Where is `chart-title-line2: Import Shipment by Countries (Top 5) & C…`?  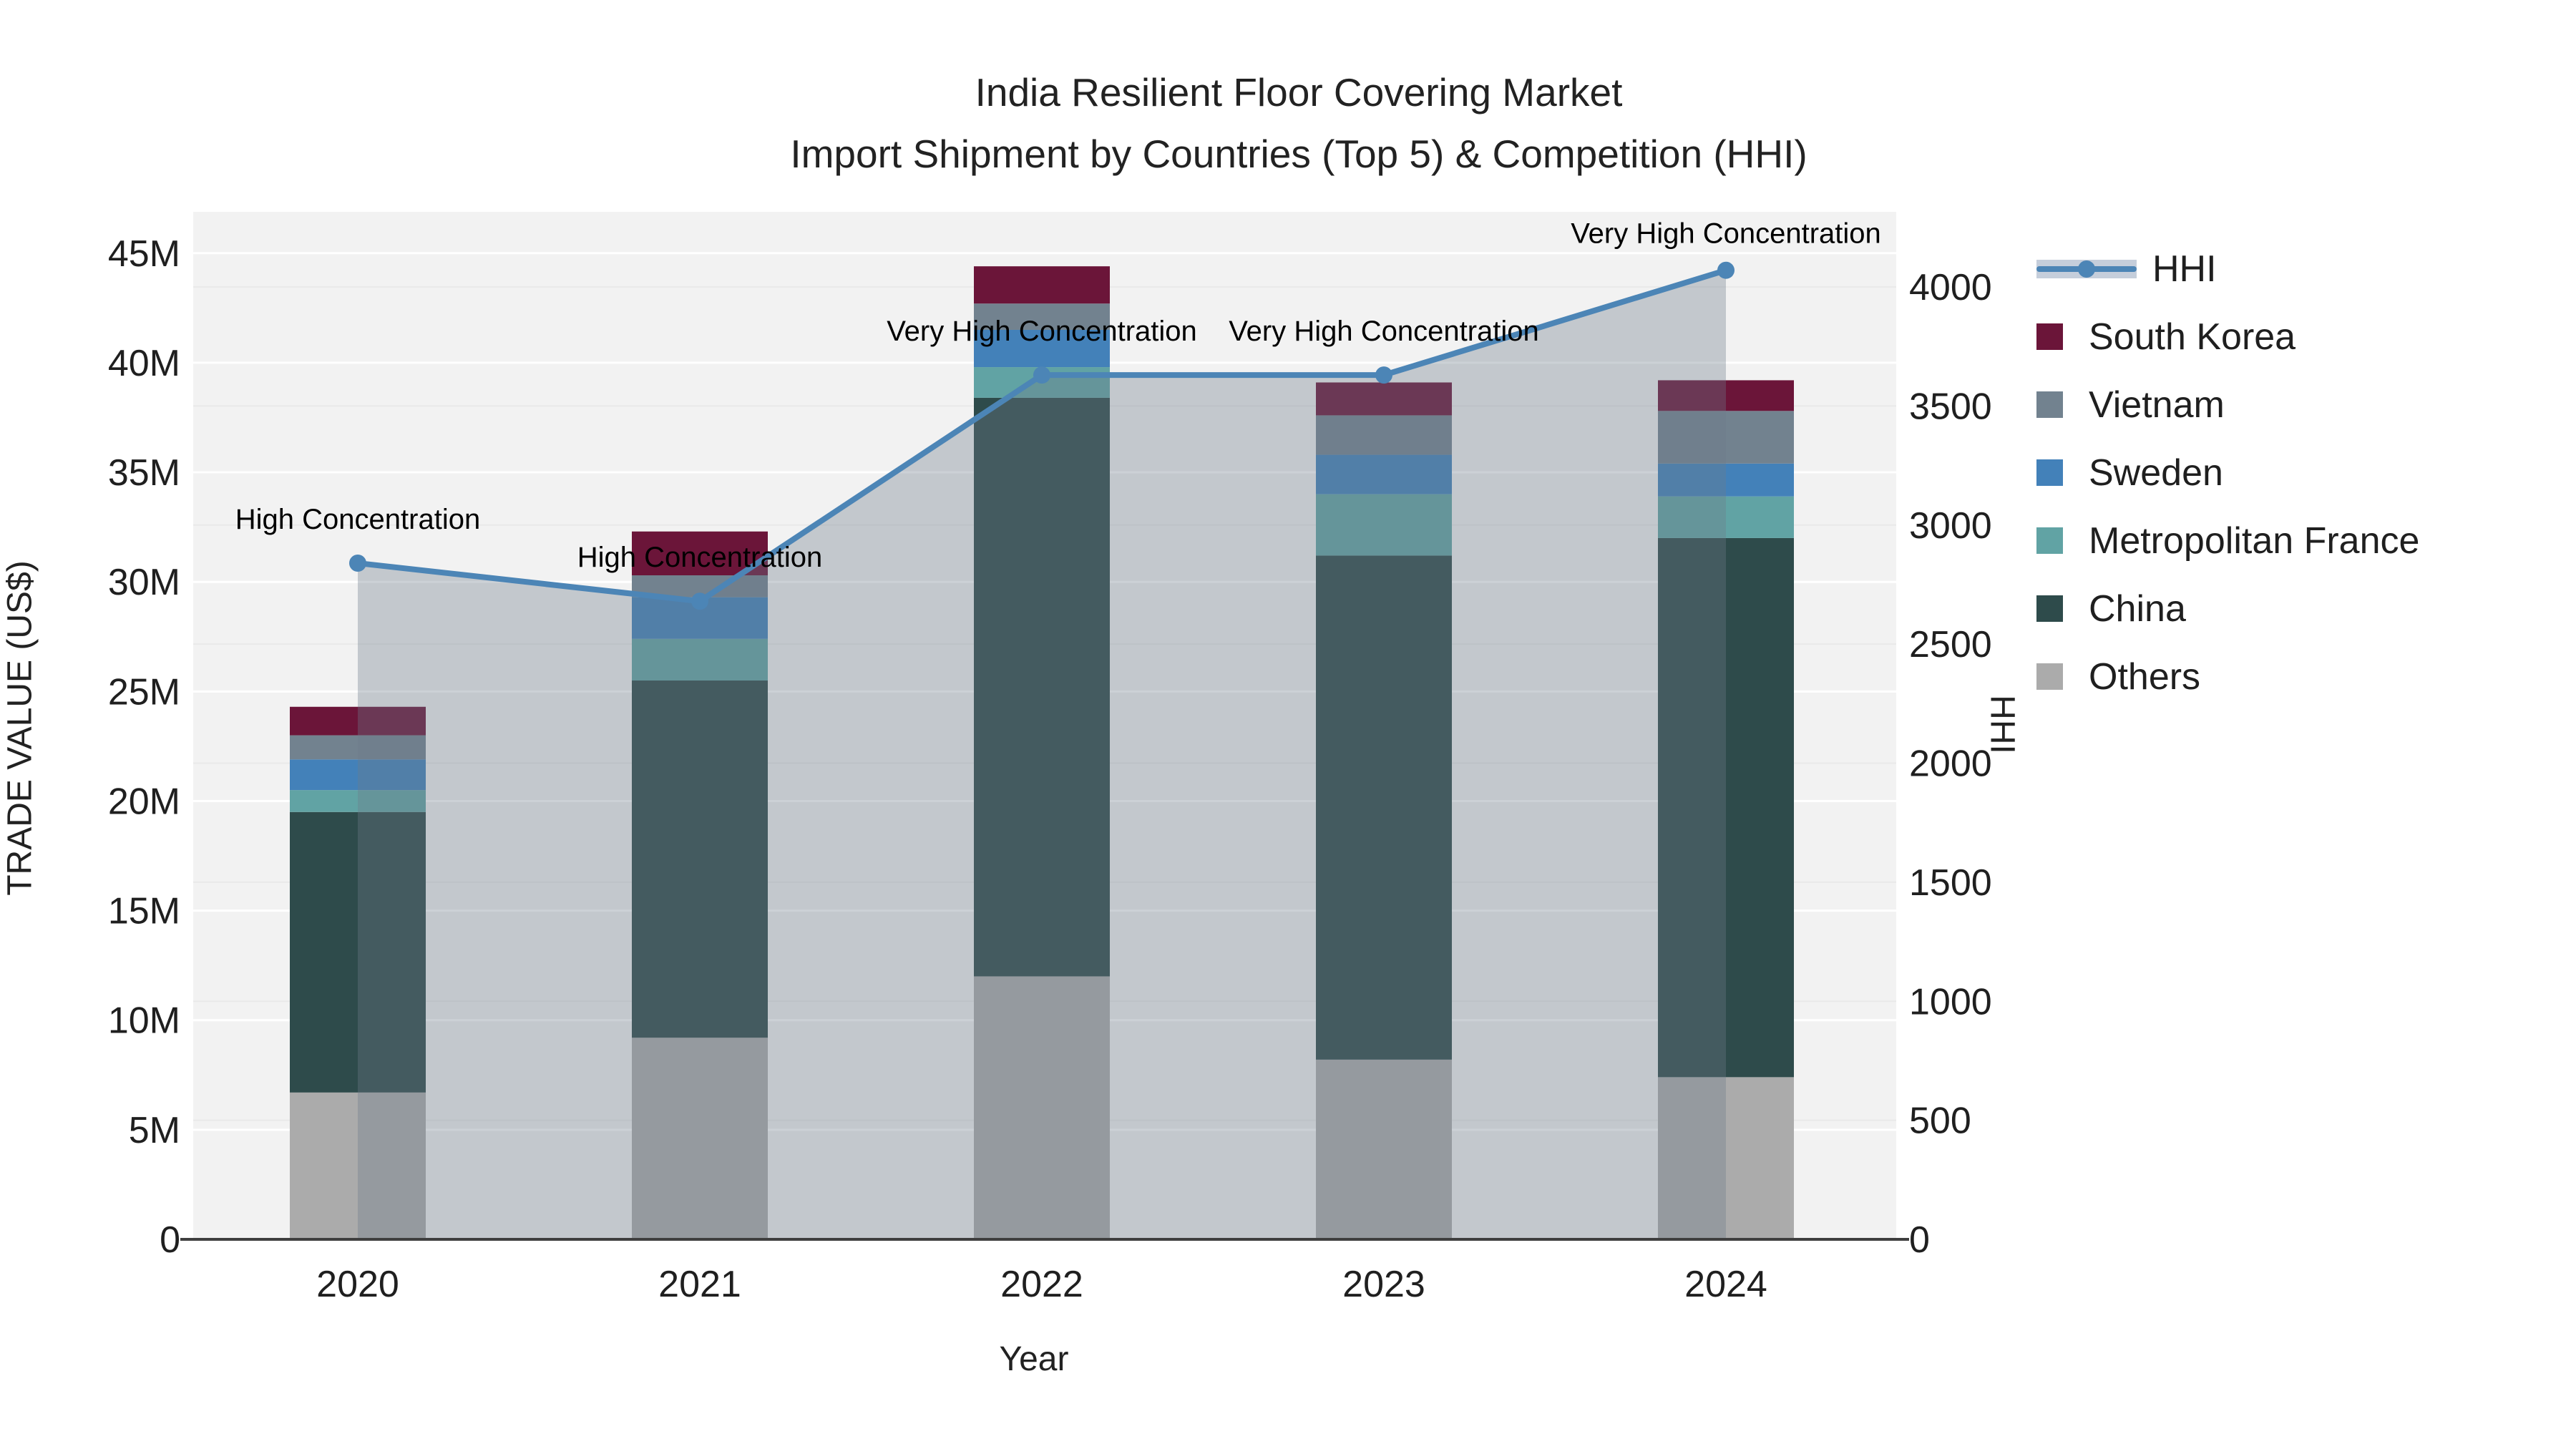 chart-title-line2: Import Shipment by Countries (Top 5) & C… is located at coordinates (1298, 154).